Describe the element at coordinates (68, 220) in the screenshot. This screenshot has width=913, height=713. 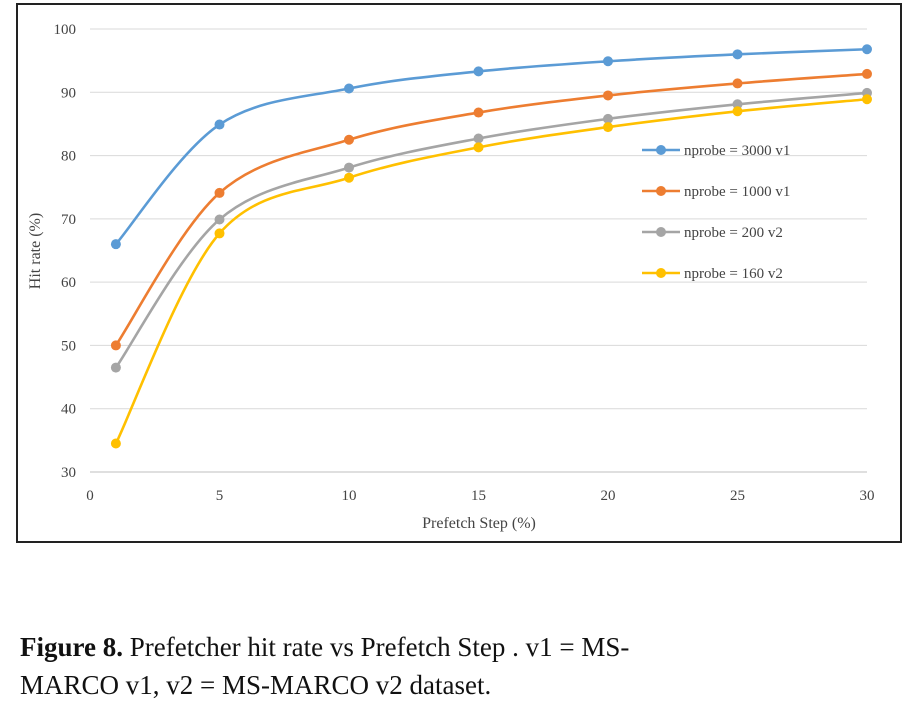
I see `y-tick-label-70: 70` at that location.